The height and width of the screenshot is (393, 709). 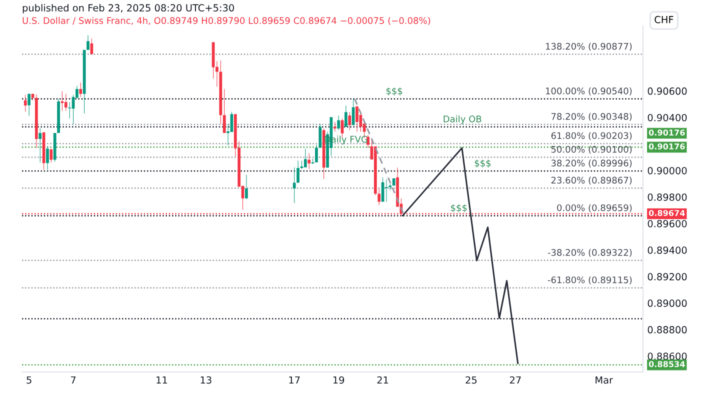 What do you see at coordinates (471, 380) in the screenshot?
I see `x-tick-label: 25` at bounding box center [471, 380].